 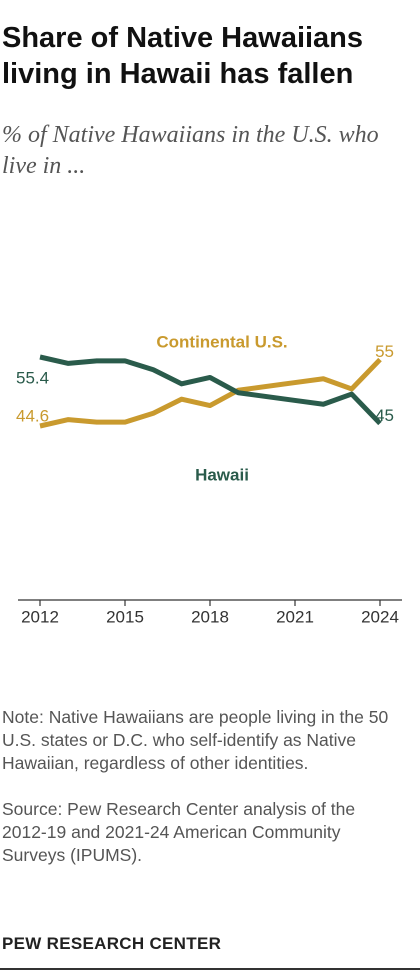 I want to click on data-label: 55.4, so click(x=32, y=377).